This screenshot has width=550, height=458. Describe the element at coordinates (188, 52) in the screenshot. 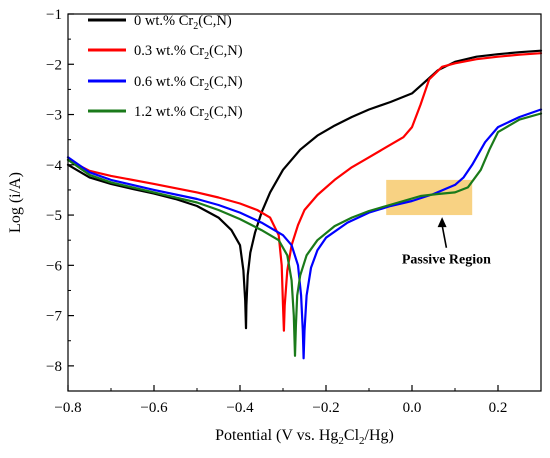

I see `legend-label-1: 0.3 wt.% Cr2(C,N)` at that location.